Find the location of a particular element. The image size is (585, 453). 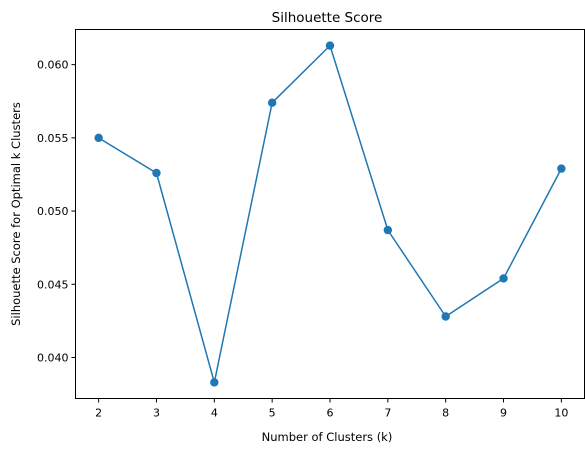

data-point-k10 is located at coordinates (561, 168).